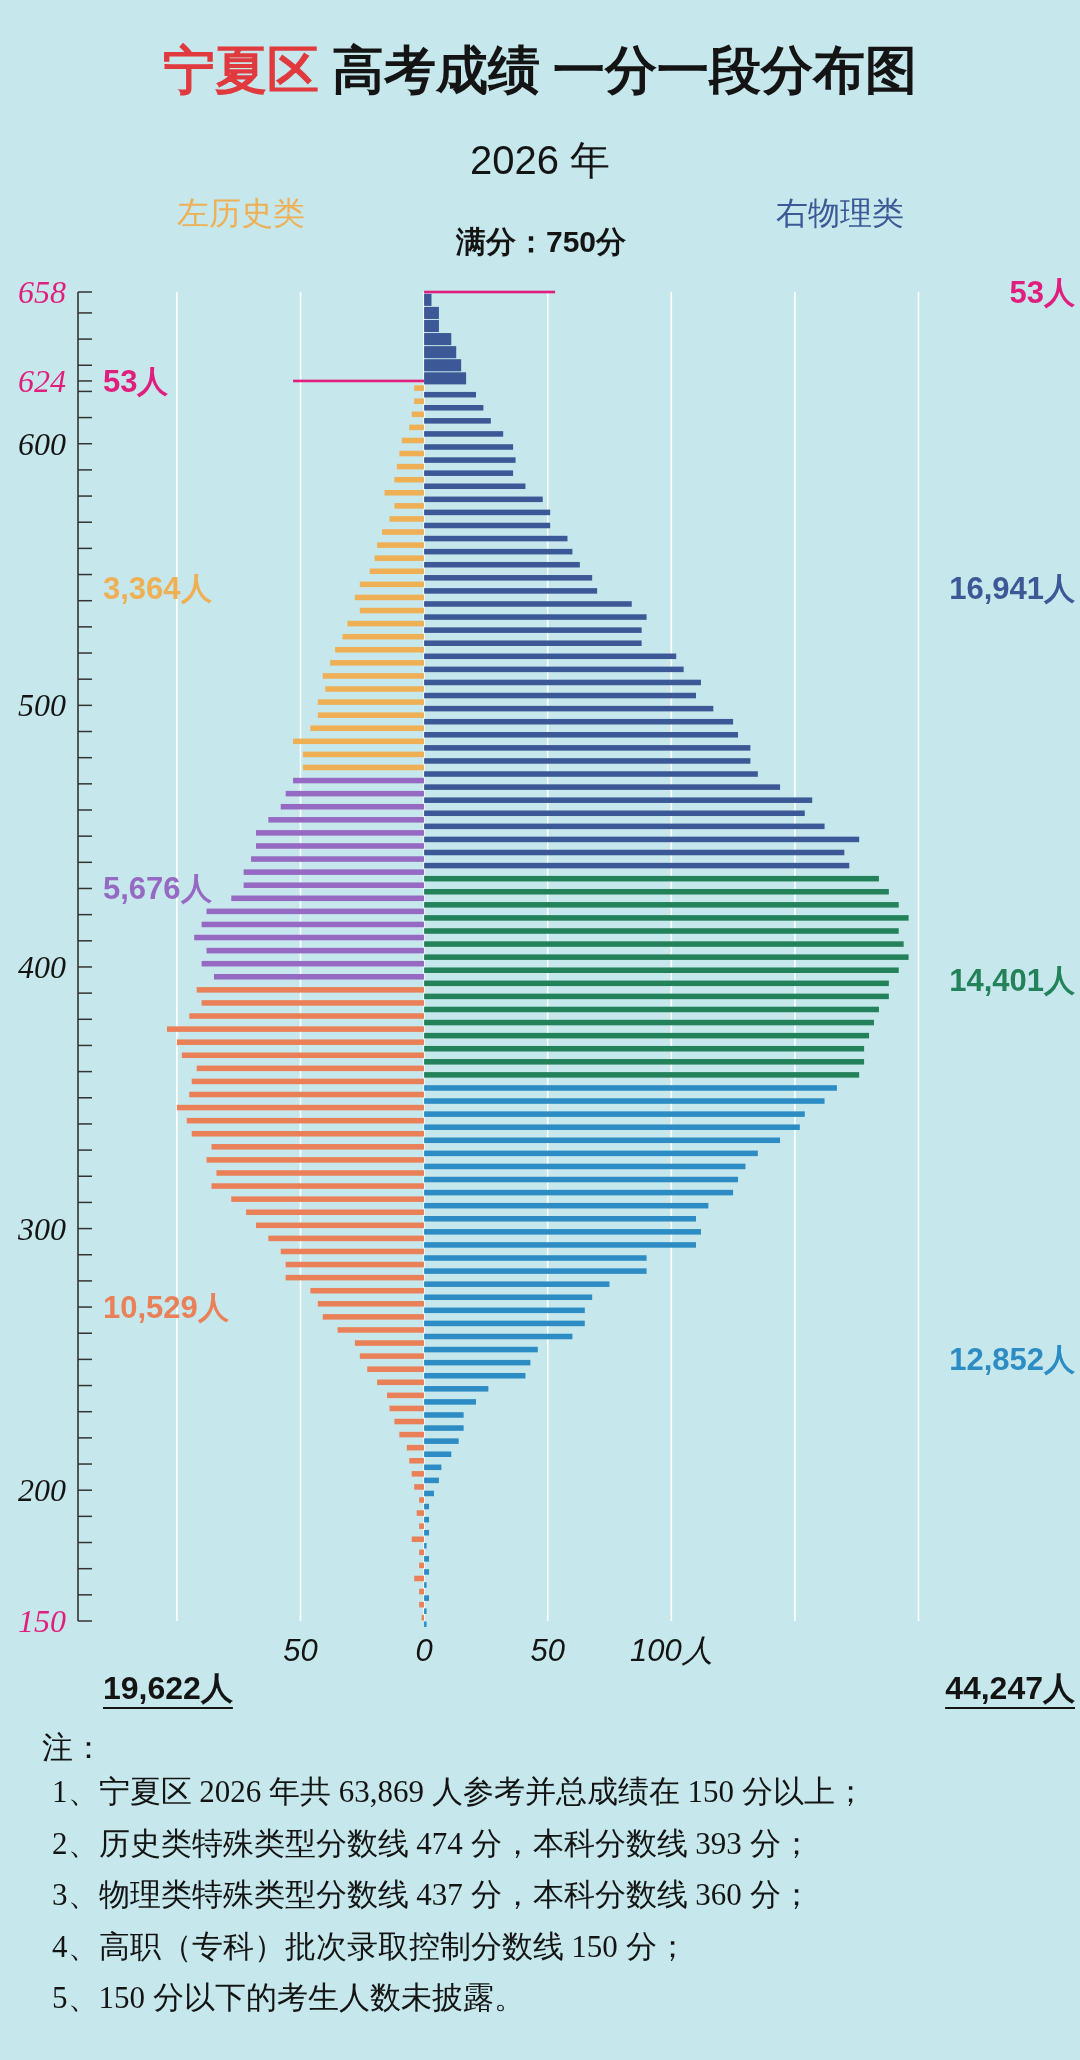 Image resolution: width=1080 pixels, height=2060 pixels. I want to click on subtitle: 2026 年, so click(540, 160).